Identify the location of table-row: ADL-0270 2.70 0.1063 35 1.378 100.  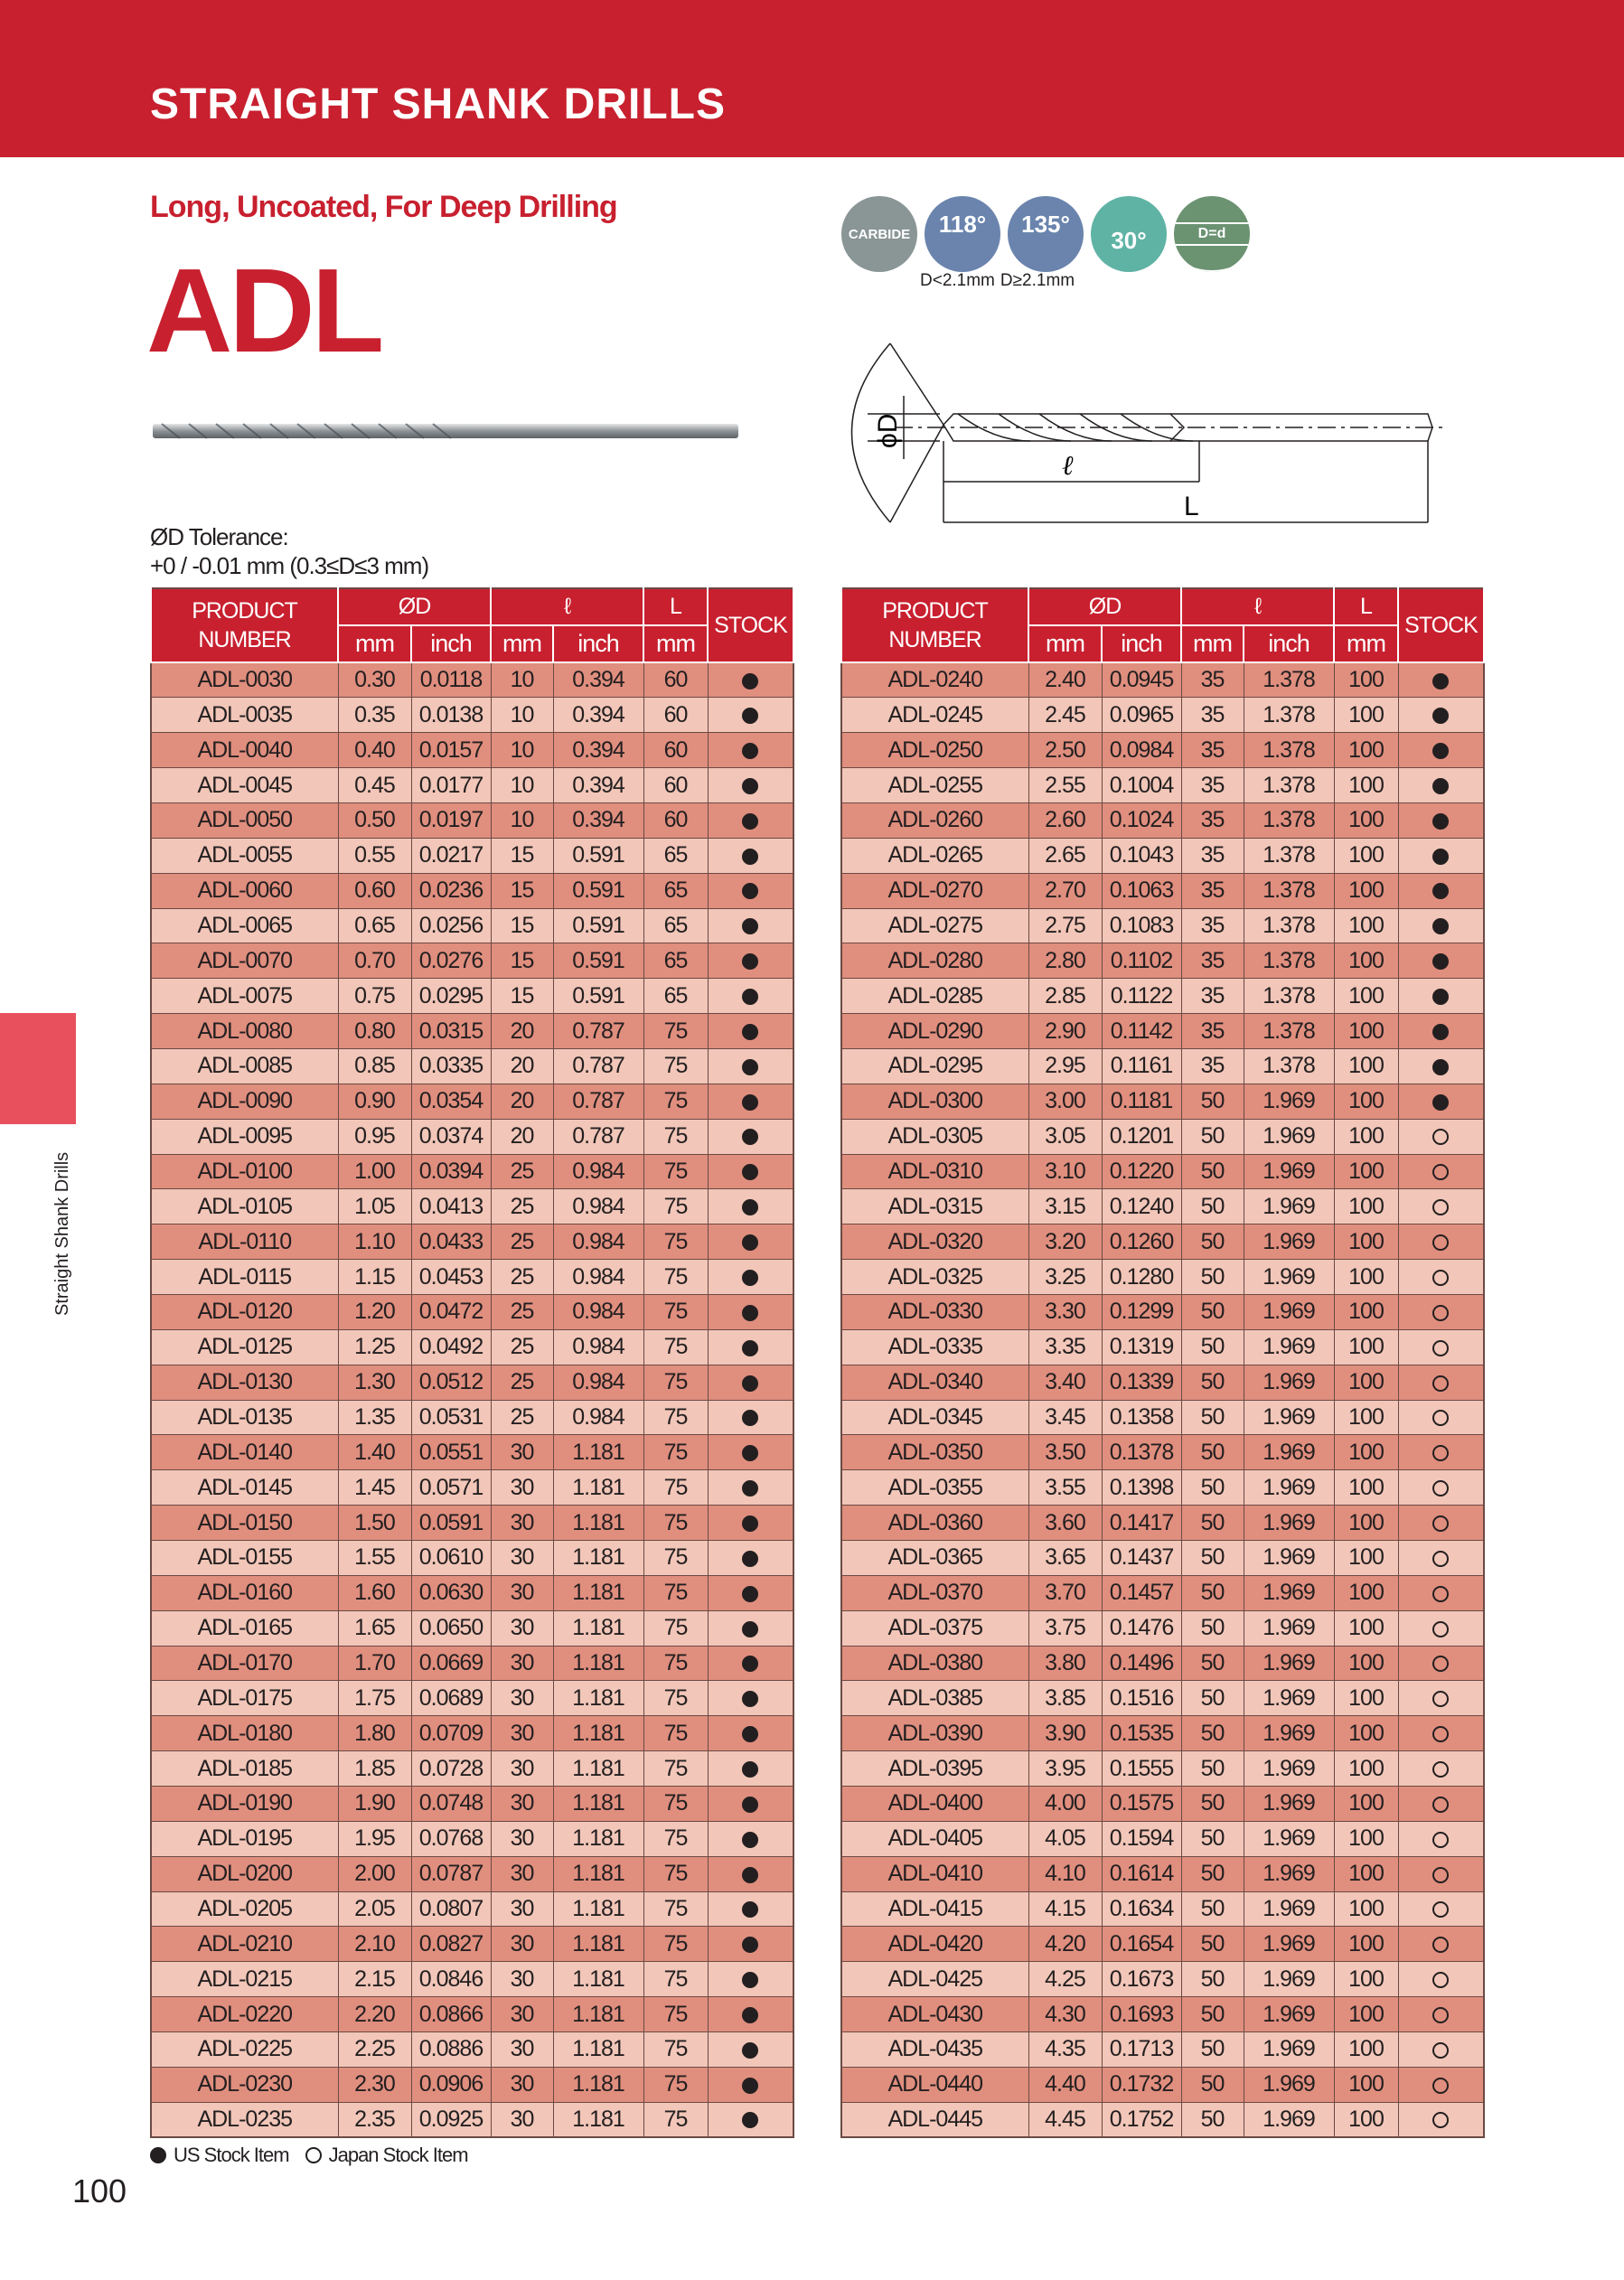
(1162, 891).